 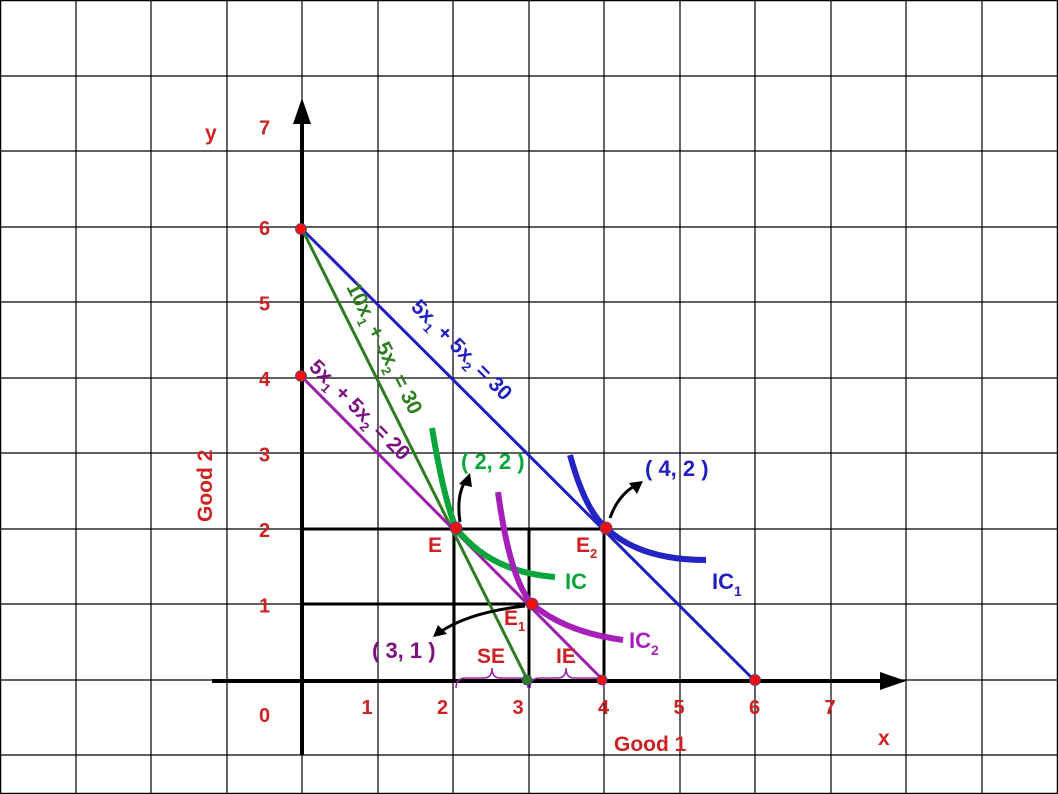 I want to click on x-tick-label: 3, so click(x=518, y=708).